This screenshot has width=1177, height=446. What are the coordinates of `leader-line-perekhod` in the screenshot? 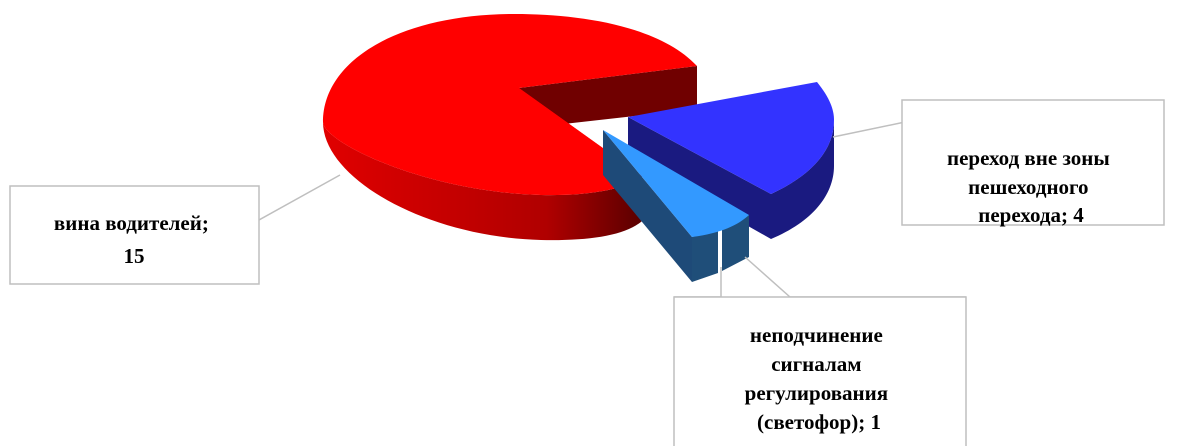 It's located at (869, 129).